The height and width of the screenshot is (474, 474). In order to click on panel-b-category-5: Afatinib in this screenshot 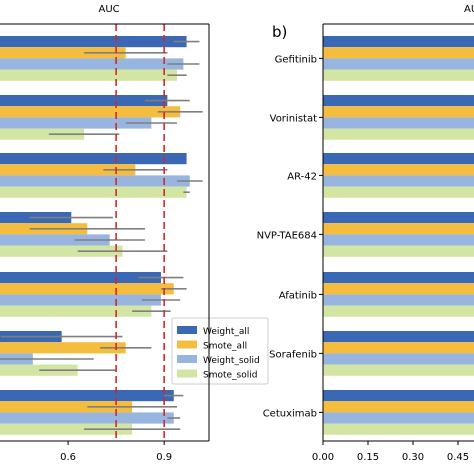, I will do `click(298, 295)`.